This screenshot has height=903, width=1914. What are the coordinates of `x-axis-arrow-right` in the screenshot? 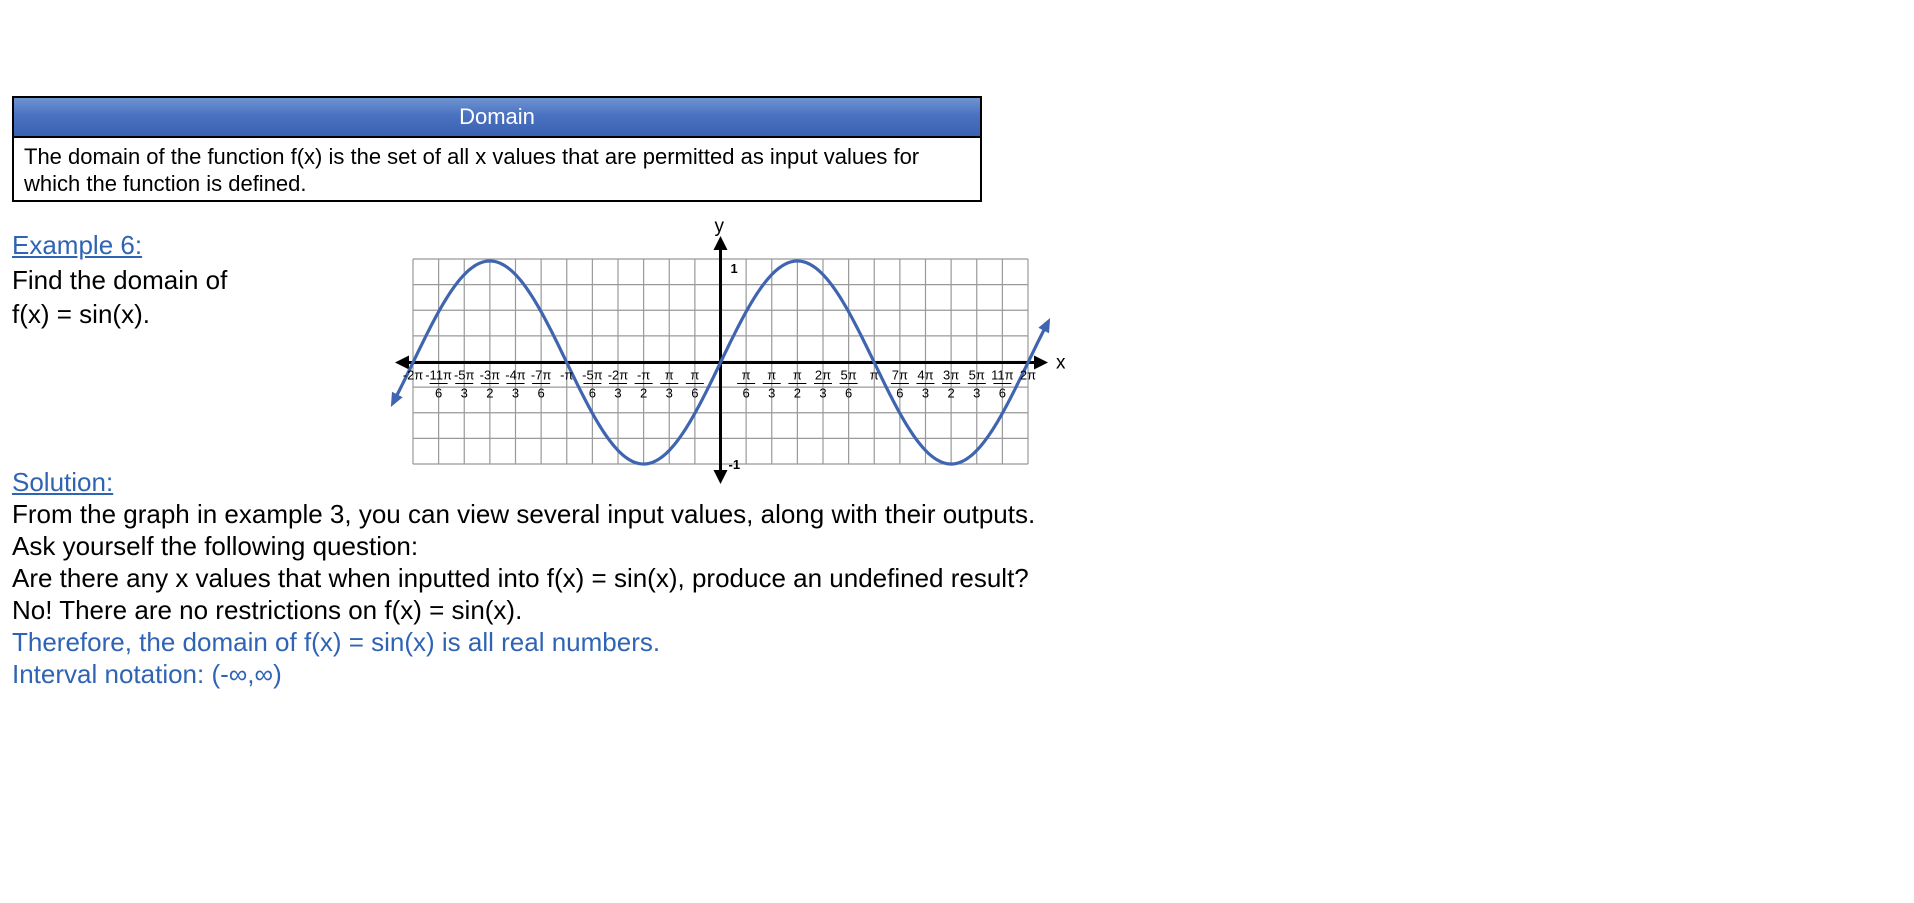 It's located at (1041, 362).